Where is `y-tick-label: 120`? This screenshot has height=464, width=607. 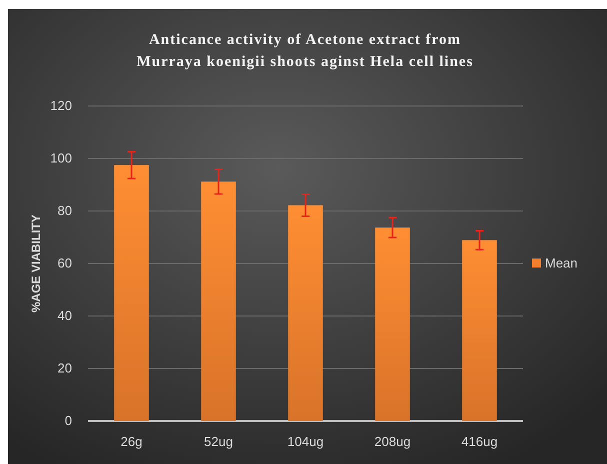 y-tick-label: 120 is located at coordinates (61, 106).